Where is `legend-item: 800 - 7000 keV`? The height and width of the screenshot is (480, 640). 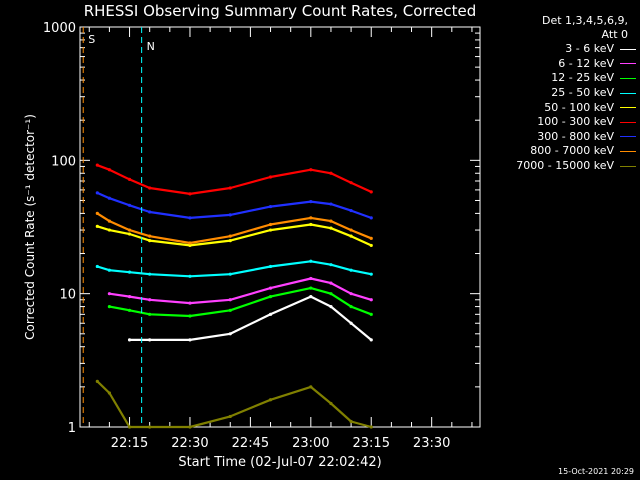 legend-item: 800 - 7000 keV is located at coordinates (561, 151).